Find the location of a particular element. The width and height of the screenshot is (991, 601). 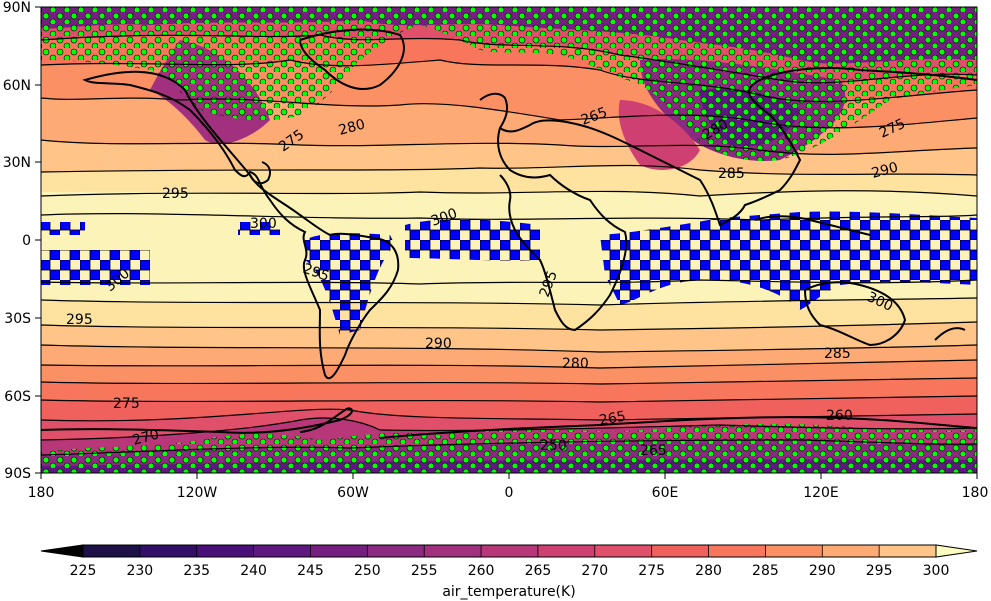

lon-tick-label: 0 is located at coordinates (509, 493).